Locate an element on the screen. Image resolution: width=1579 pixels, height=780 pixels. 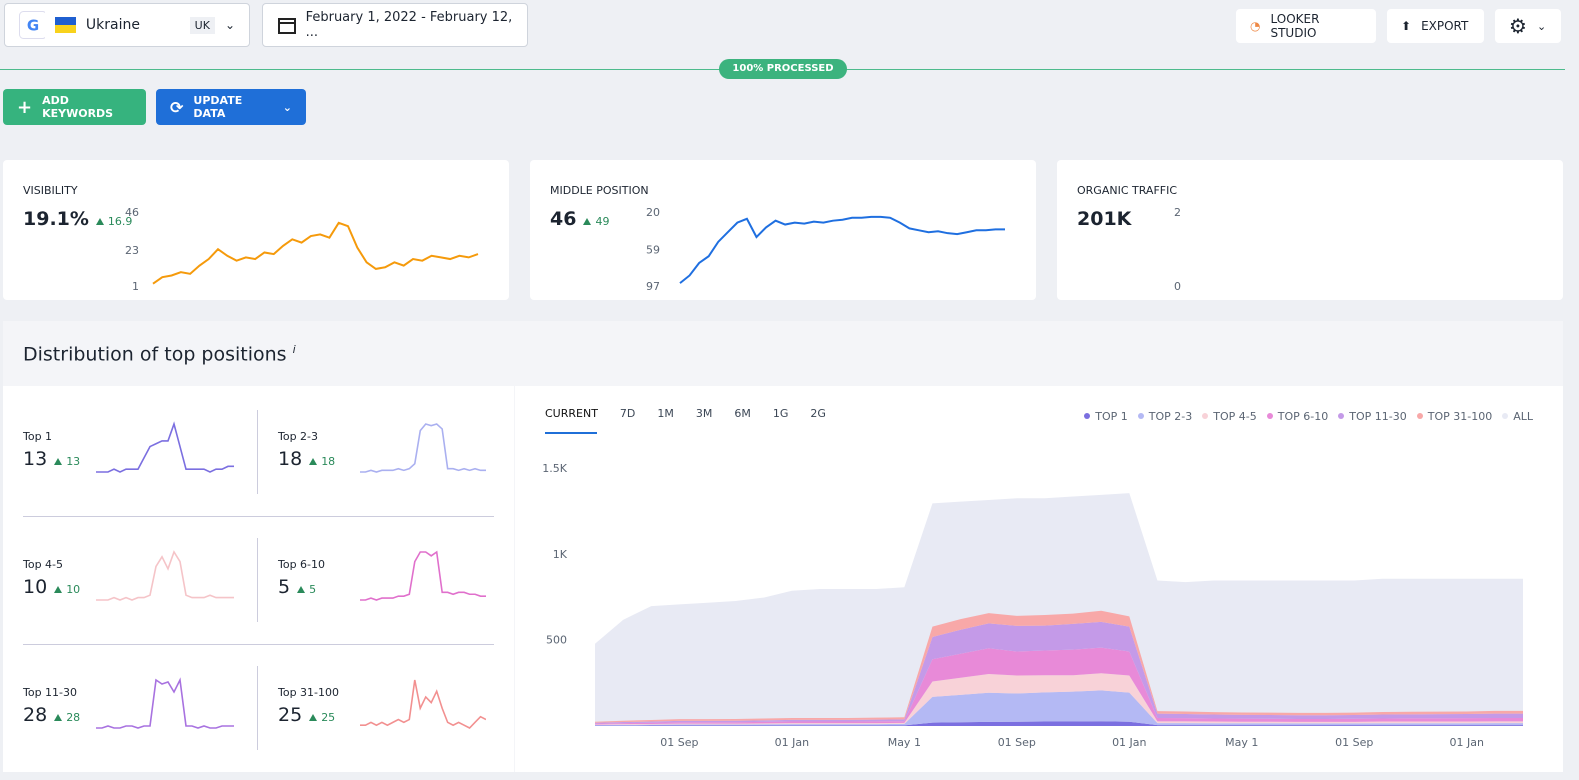
change-value: 28 is located at coordinates (73, 717).